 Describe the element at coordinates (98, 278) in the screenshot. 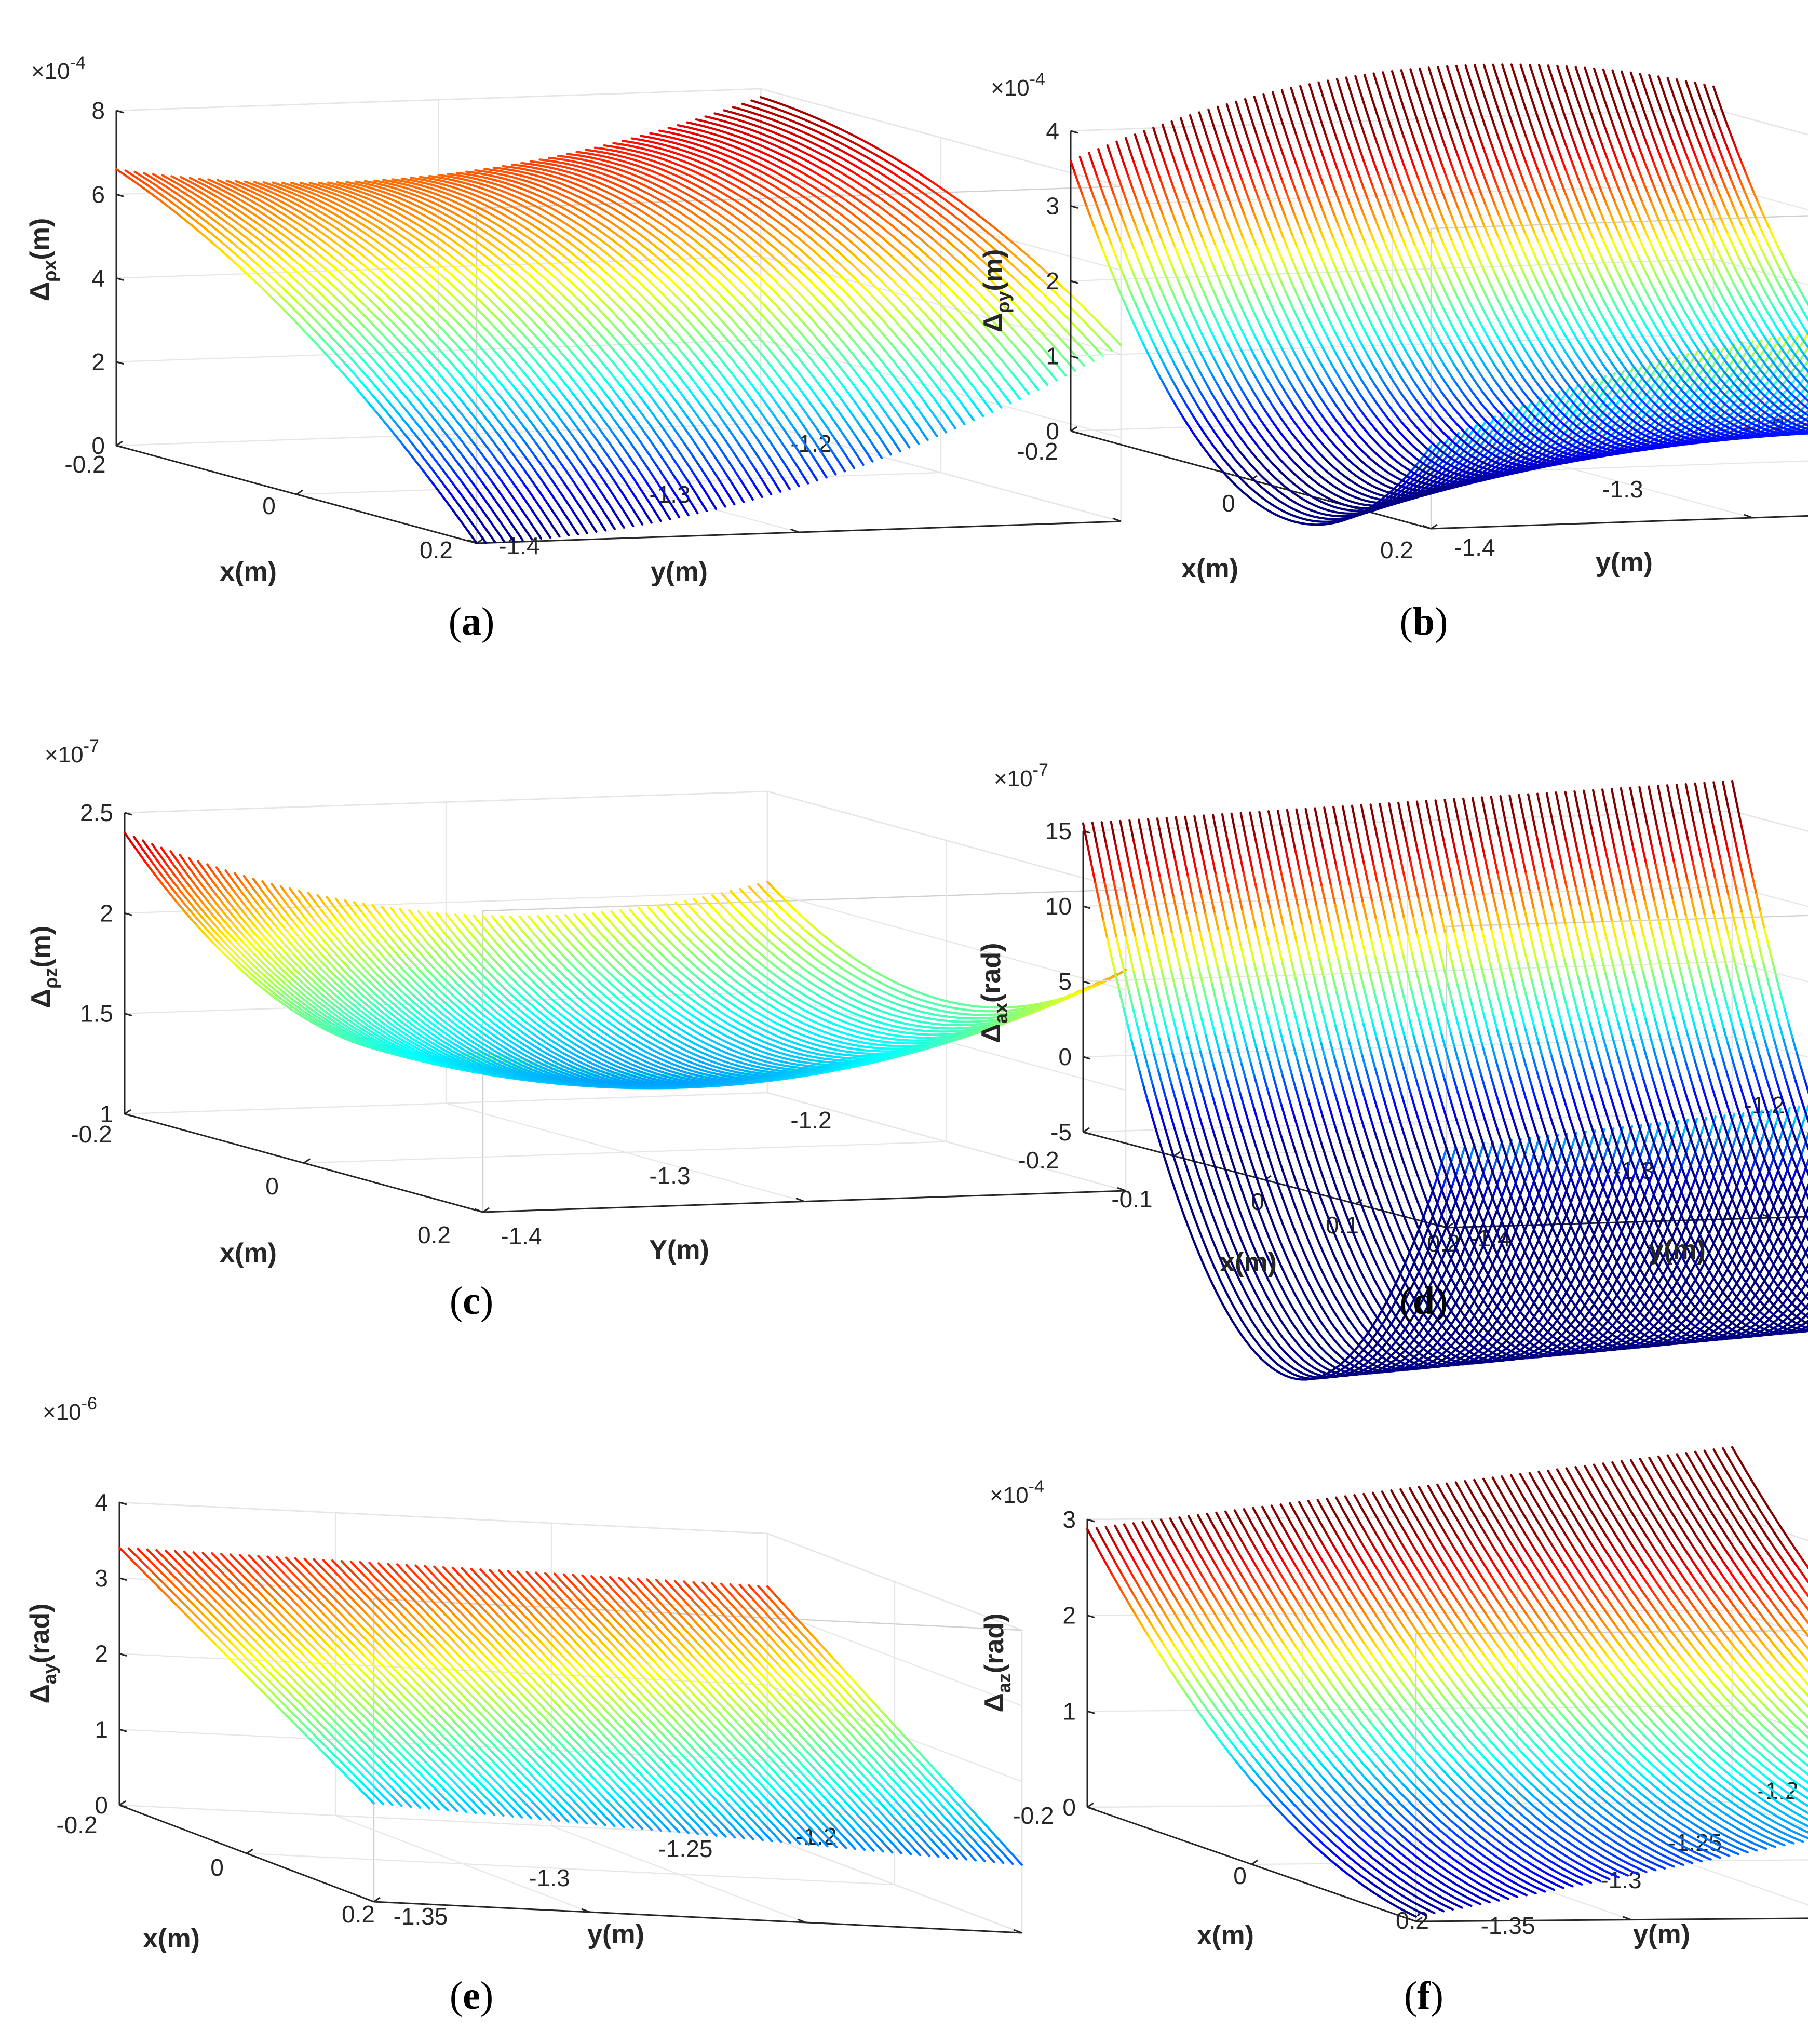

I see `z-tick-label: 4` at that location.